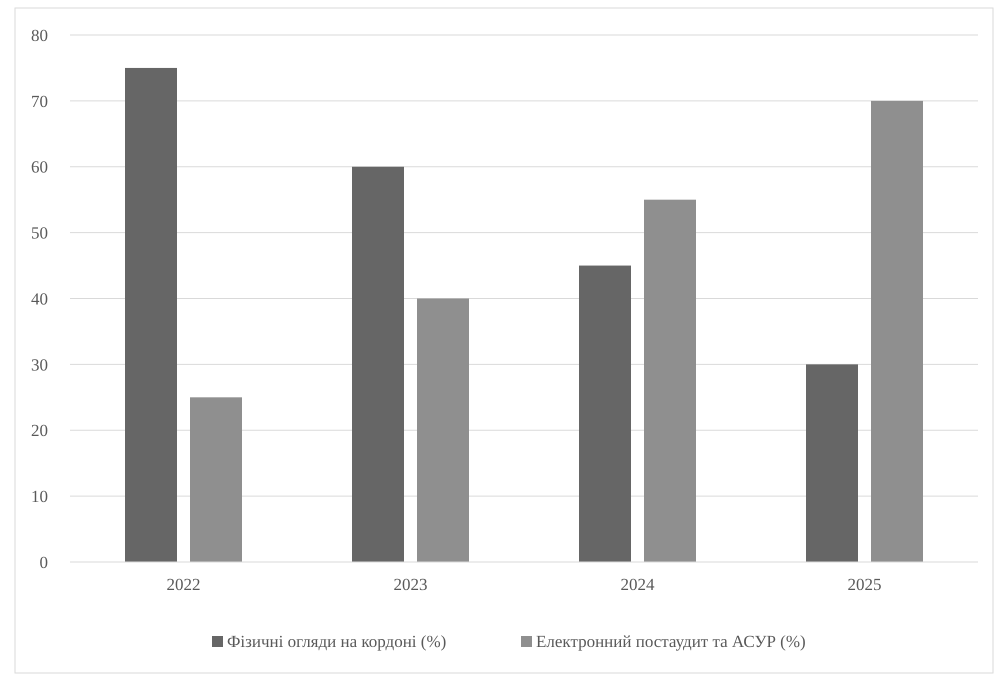  Describe the element at coordinates (865, 584) in the screenshot. I see `x-tick-label: 2025` at that location.